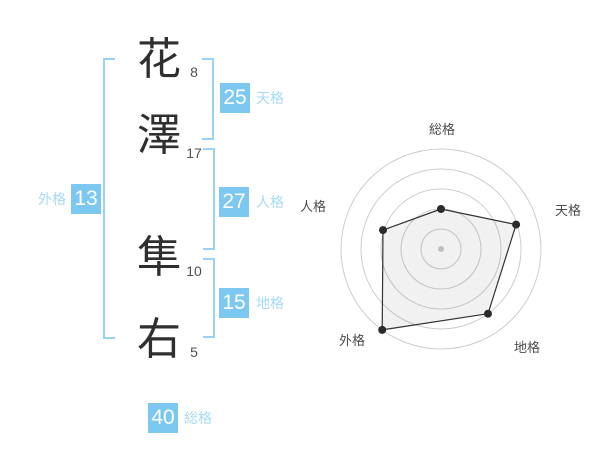 This screenshot has width=600, height=470. I want to click on stroke-count-4: 5, so click(194, 352).